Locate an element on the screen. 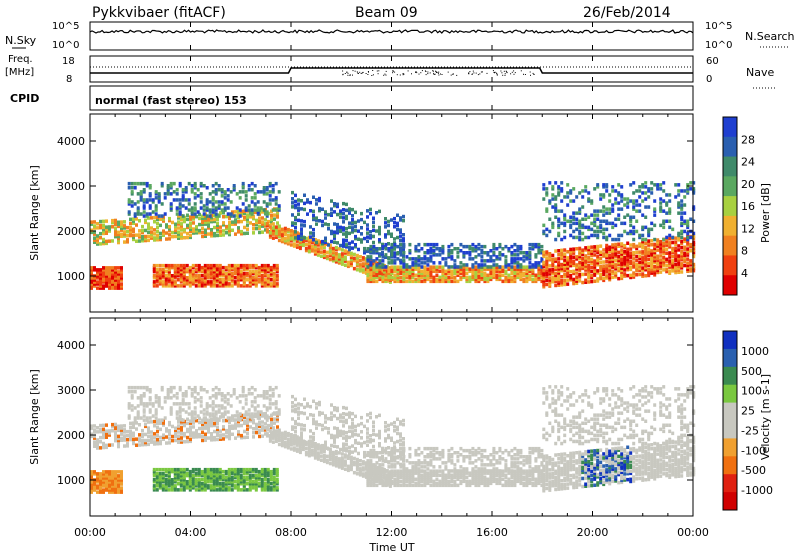  freq-label-line2: [MHz] is located at coordinates (19, 72).